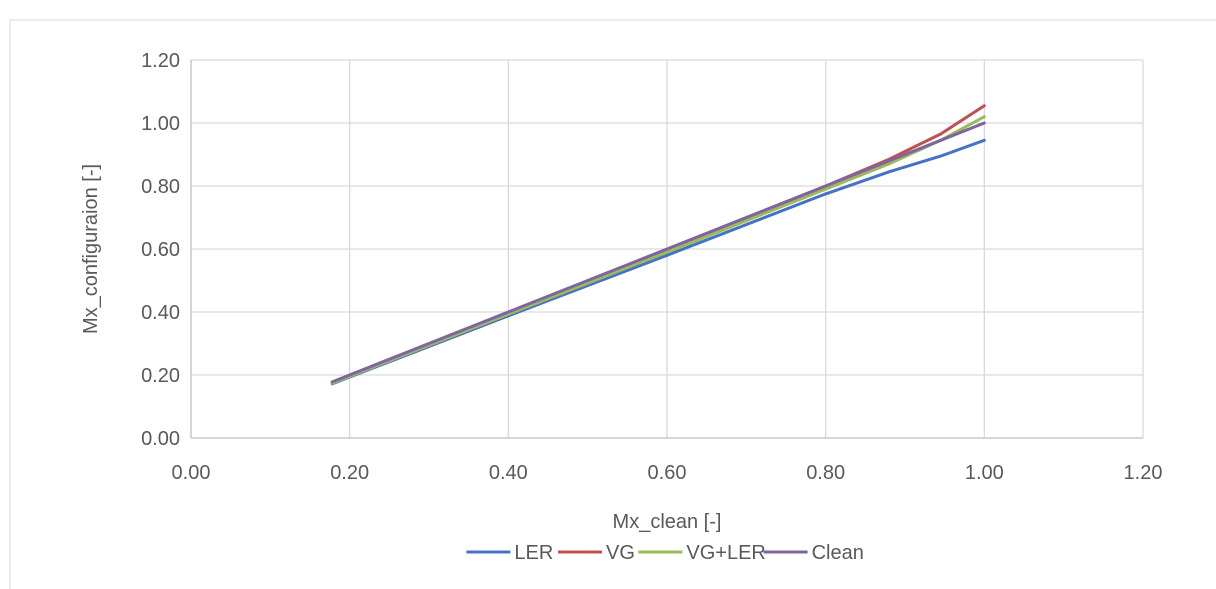 This screenshot has width=1216, height=589. What do you see at coordinates (825, 473) in the screenshot?
I see `x-tick-label: 0.80` at bounding box center [825, 473].